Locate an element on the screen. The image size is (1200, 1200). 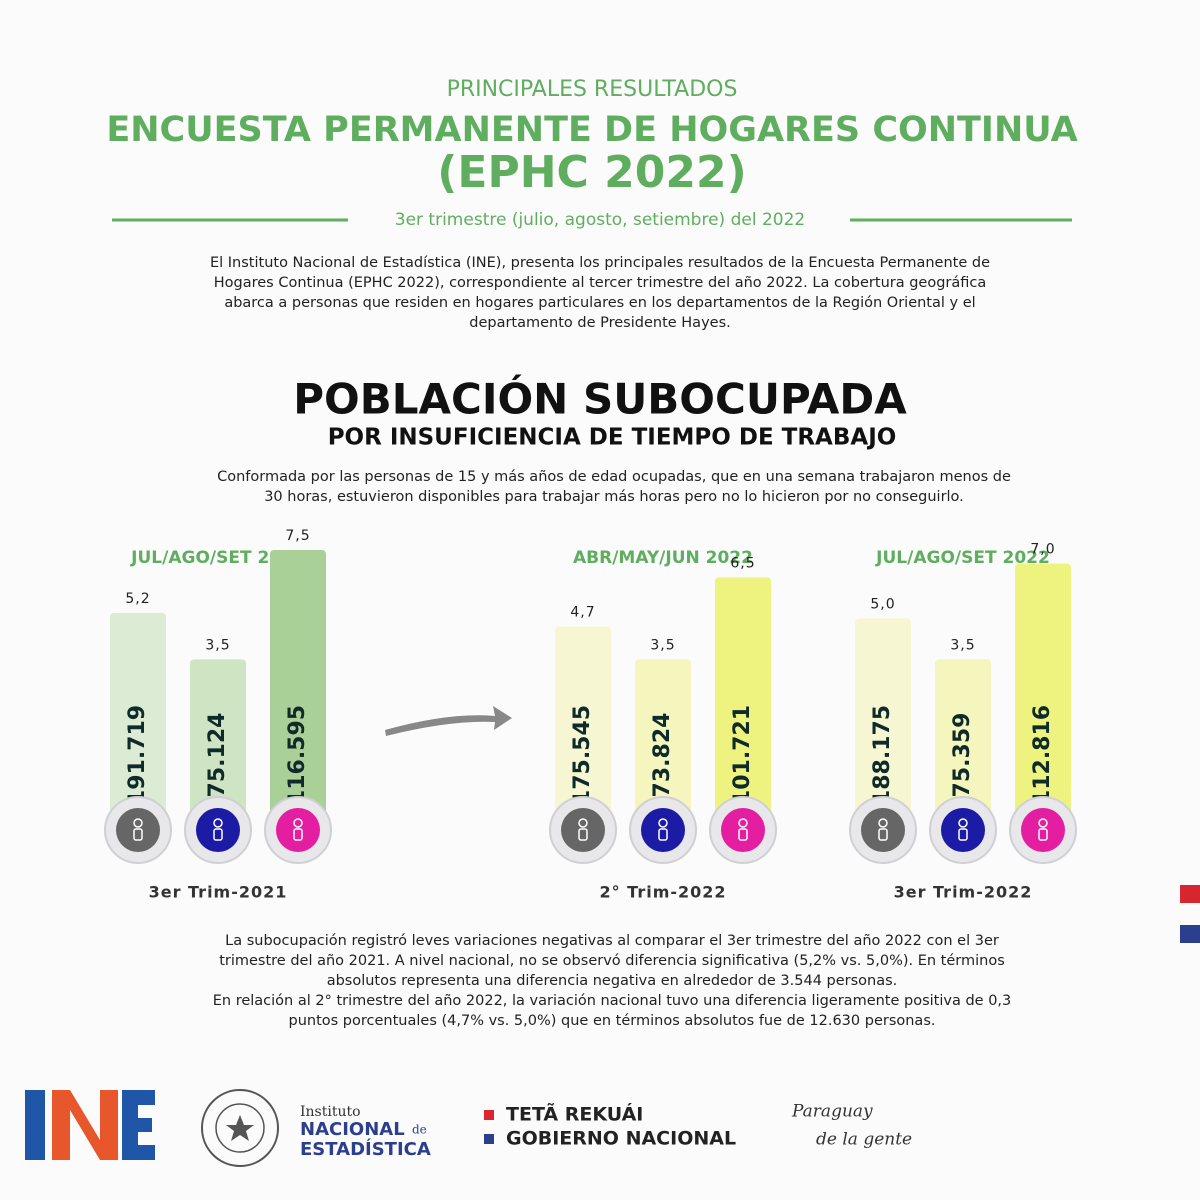
chart-caption: 3er Trim-2022 is located at coordinates (963, 892).